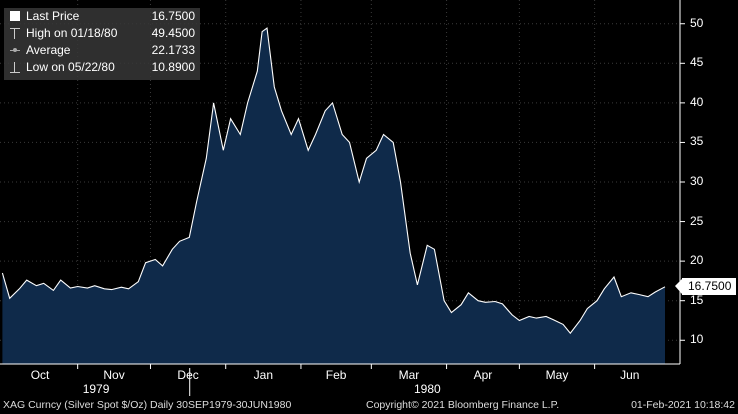  What do you see at coordinates (15, 16) in the screenshot?
I see `last-price-swatch-icon` at bounding box center [15, 16].